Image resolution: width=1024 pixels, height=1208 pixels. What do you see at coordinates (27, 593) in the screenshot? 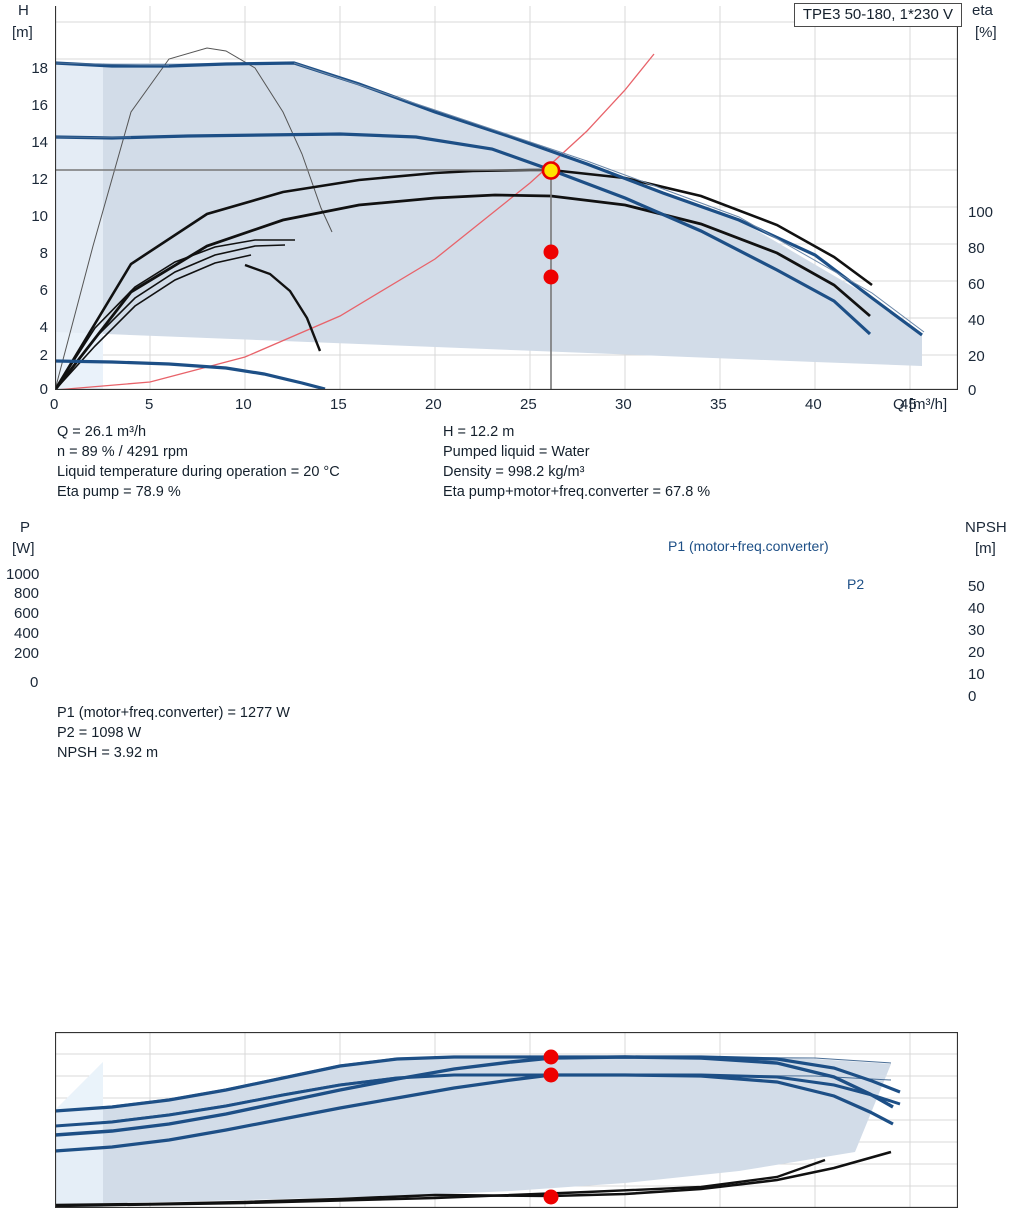
I see `chart2-ptick-800: 800` at bounding box center [27, 593].